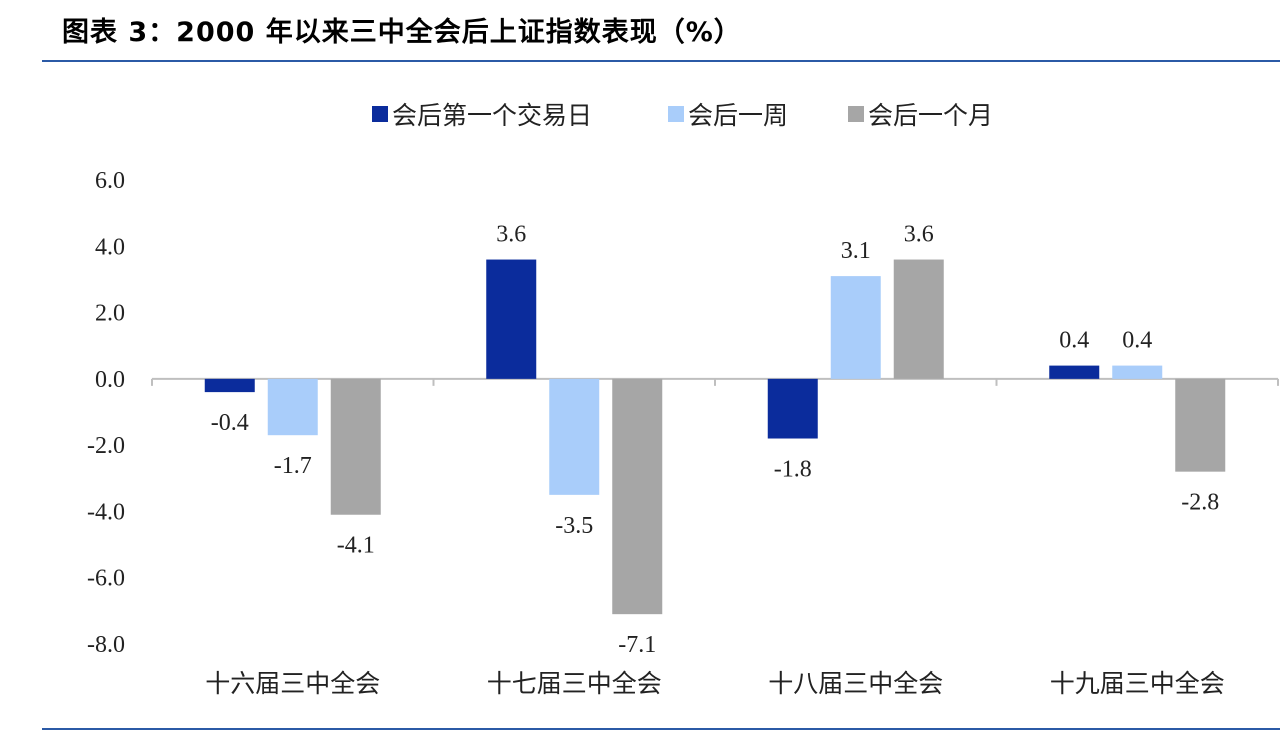  What do you see at coordinates (106, 645) in the screenshot?
I see `y-tick-label: -8.0` at bounding box center [106, 645].